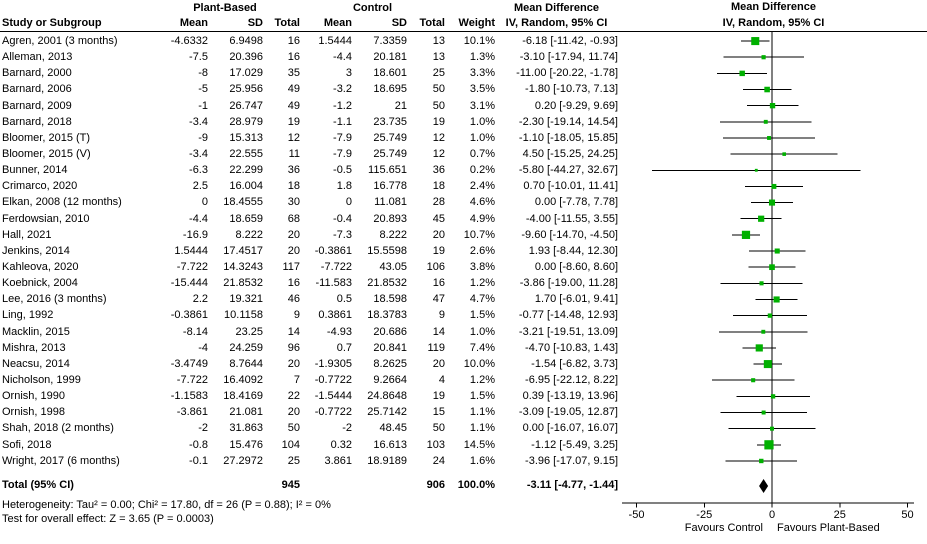  What do you see at coordinates (387, 412) in the screenshot?
I see `control-sd: 25.7142` at bounding box center [387, 412].